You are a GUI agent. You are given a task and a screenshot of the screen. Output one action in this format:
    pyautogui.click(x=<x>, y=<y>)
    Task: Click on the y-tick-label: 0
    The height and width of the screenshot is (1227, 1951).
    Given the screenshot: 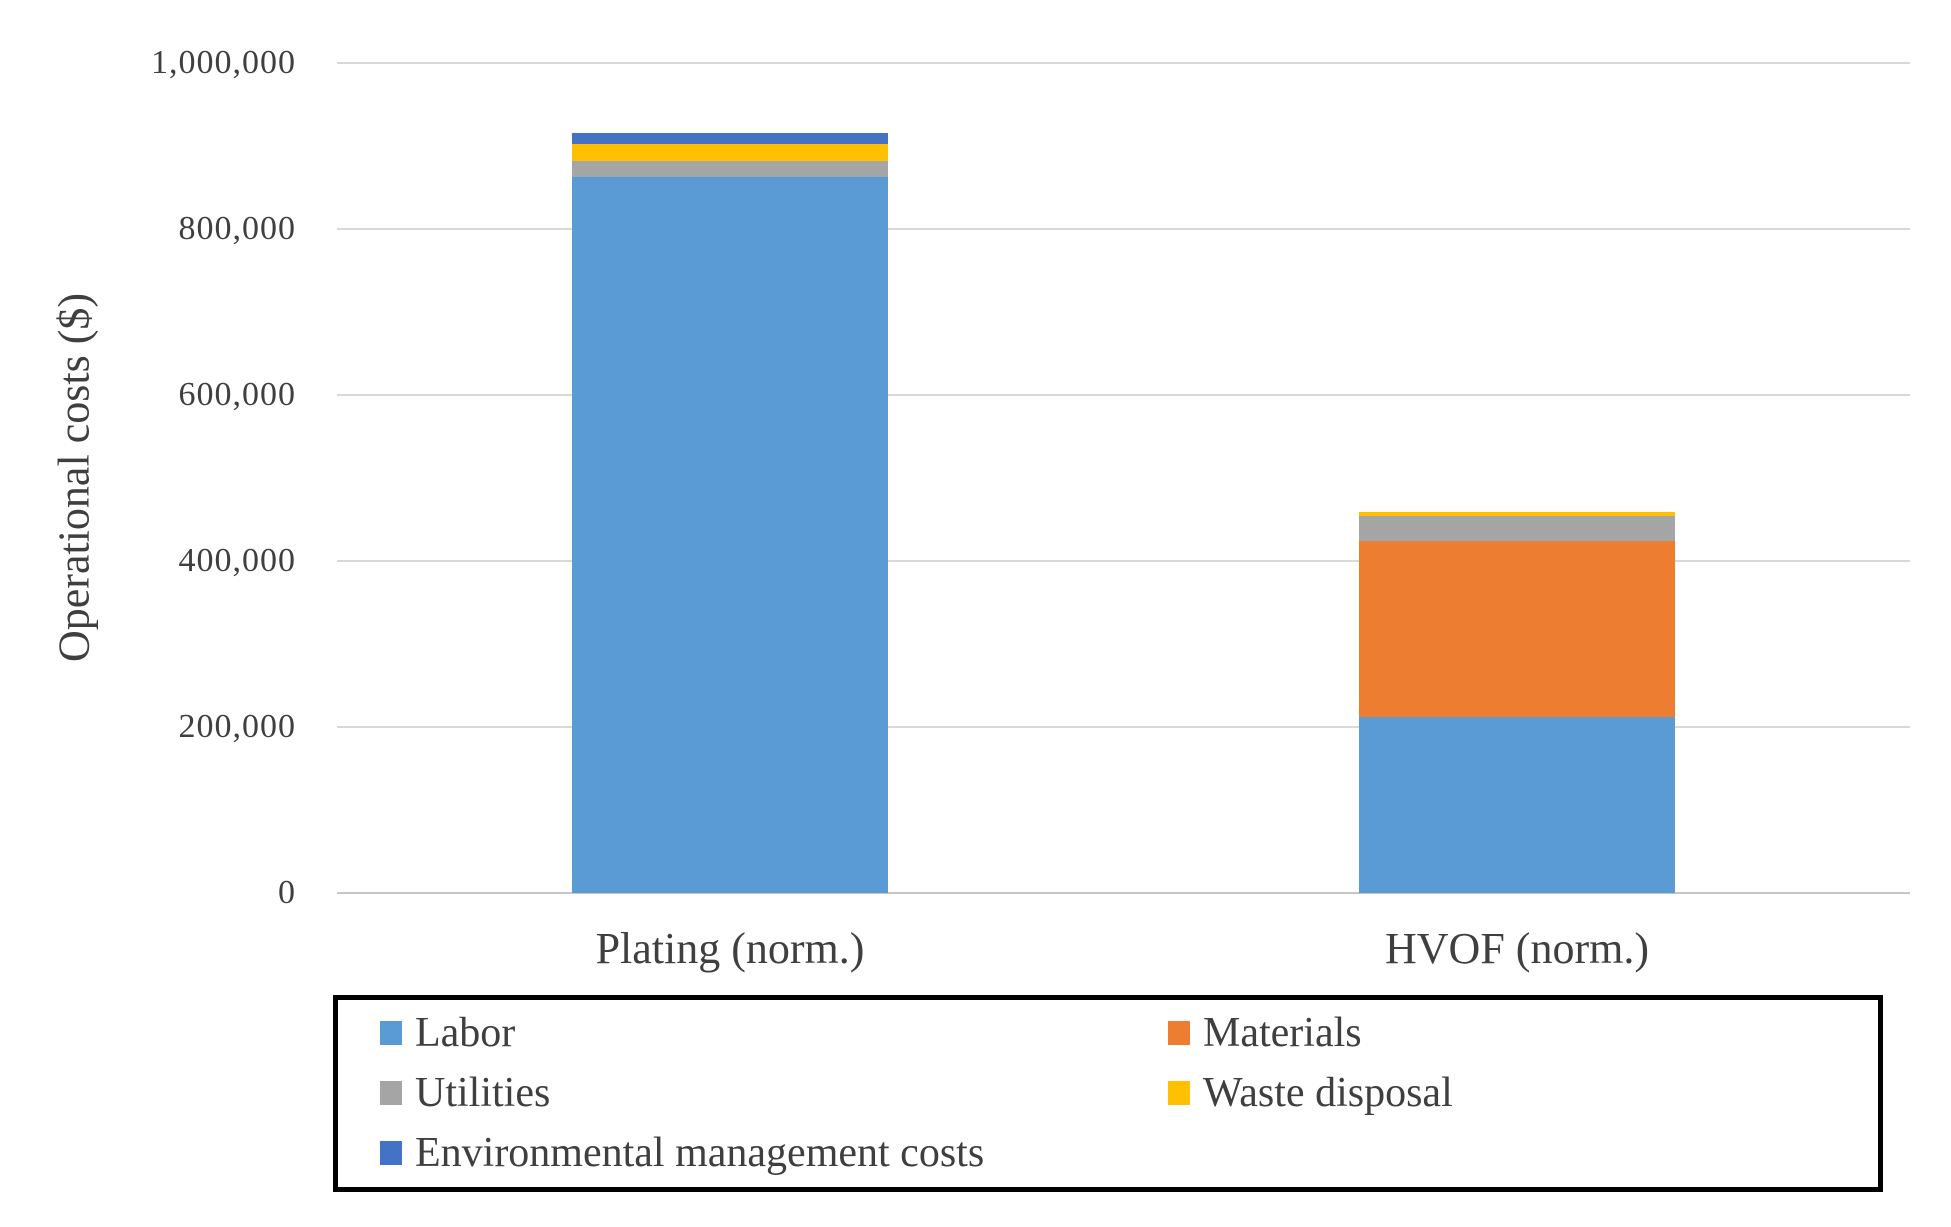 What is the action you would take?
    pyautogui.click(x=287, y=892)
    